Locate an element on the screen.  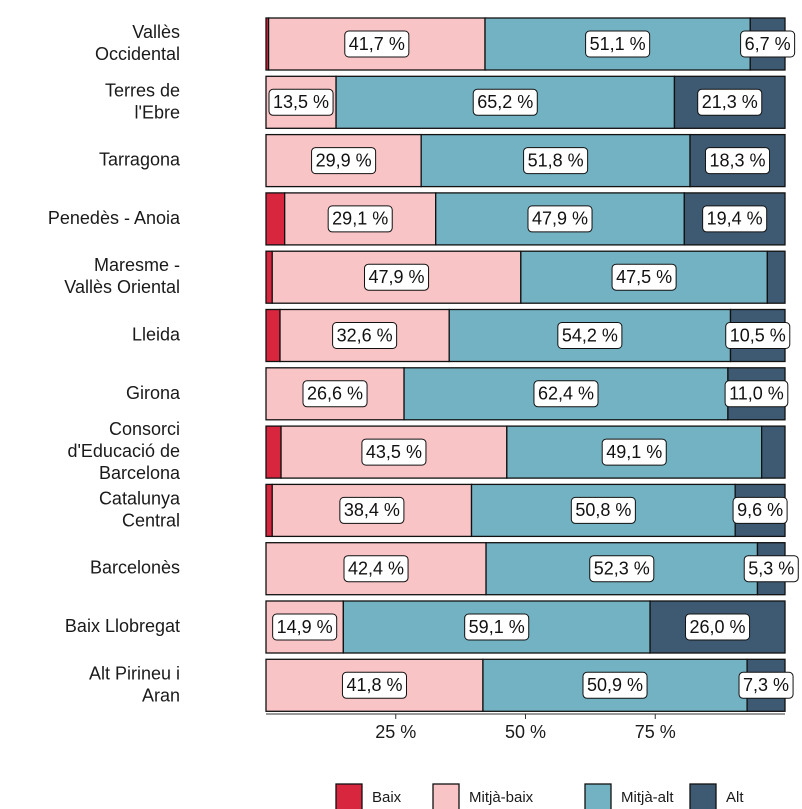
y-tick-label: Vallès Occidental is located at coordinates (137, 43).